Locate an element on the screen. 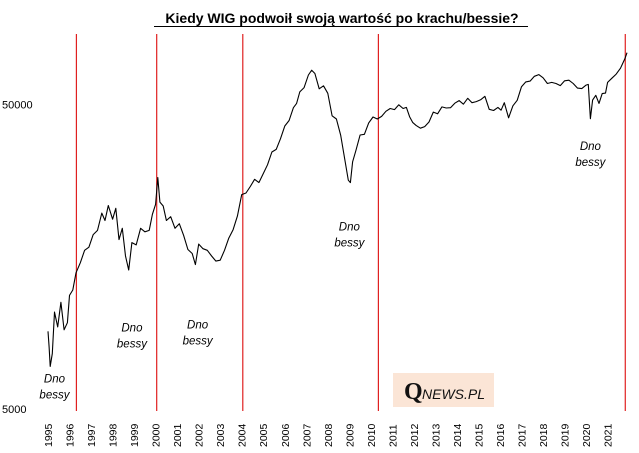 The image size is (639, 453). qnews-logo: Q NEWS.PL is located at coordinates (443, 390).